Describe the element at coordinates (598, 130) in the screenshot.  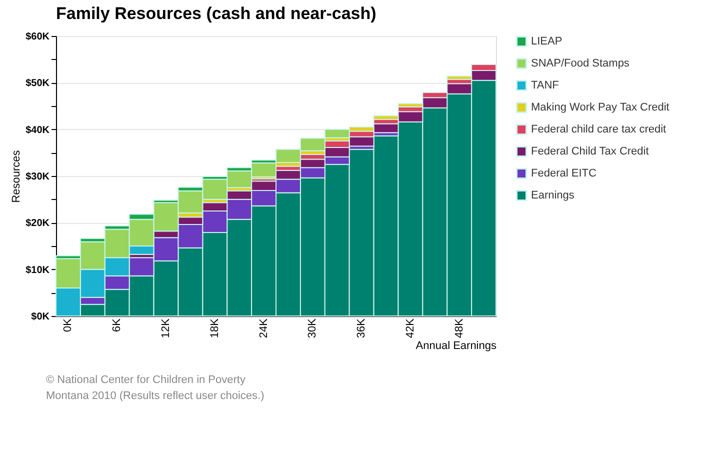
I see `legend-label: Federal child care tax credit` at that location.